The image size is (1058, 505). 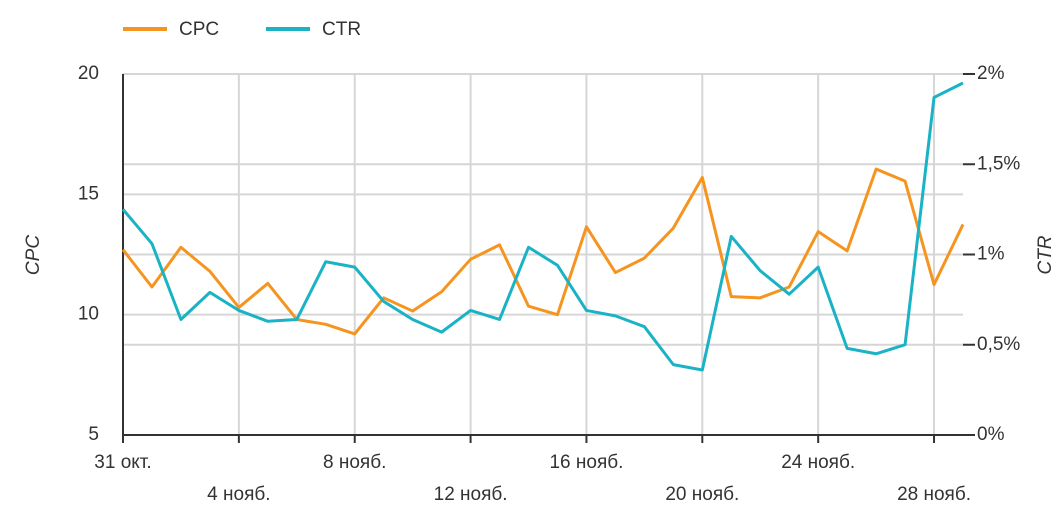 What do you see at coordinates (991, 73) in the screenshot?
I see `y2-tick-label: 2%` at bounding box center [991, 73].